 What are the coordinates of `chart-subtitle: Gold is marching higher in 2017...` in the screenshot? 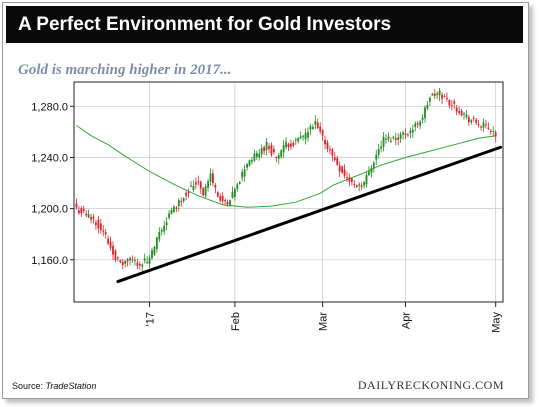 It's located at (125, 70).